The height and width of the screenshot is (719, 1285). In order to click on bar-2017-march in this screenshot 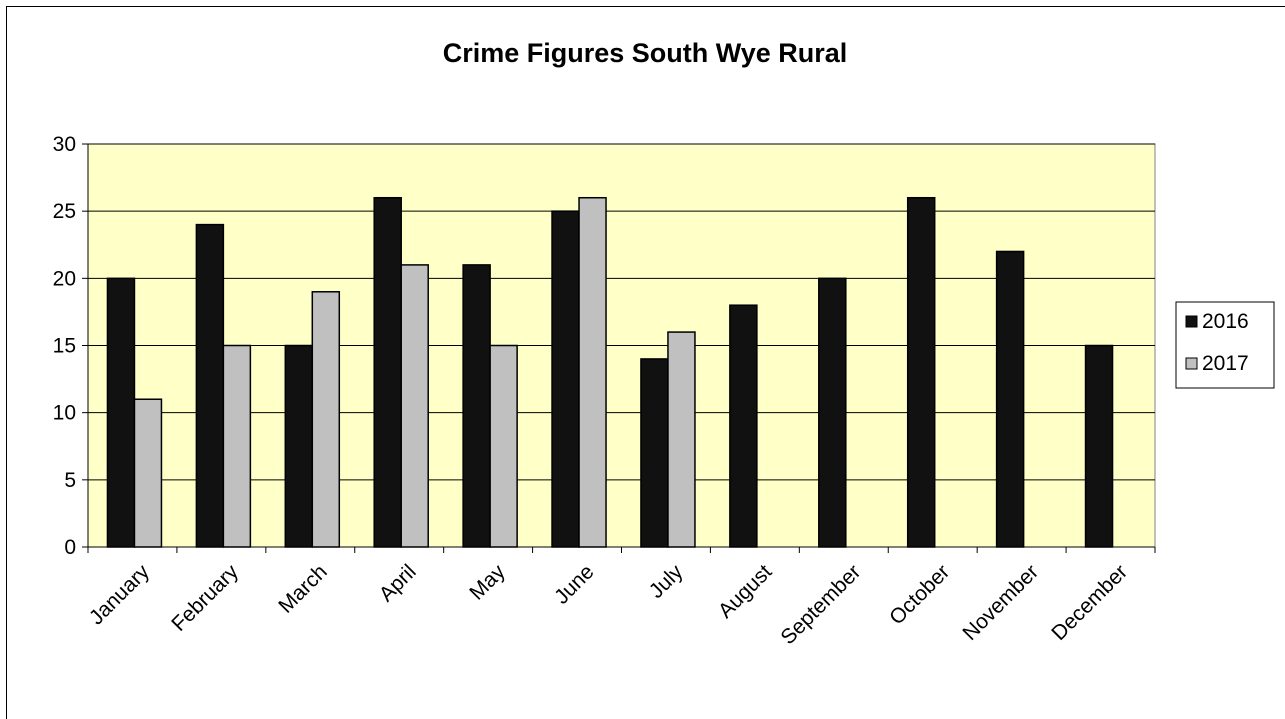, I will do `click(326, 419)`.